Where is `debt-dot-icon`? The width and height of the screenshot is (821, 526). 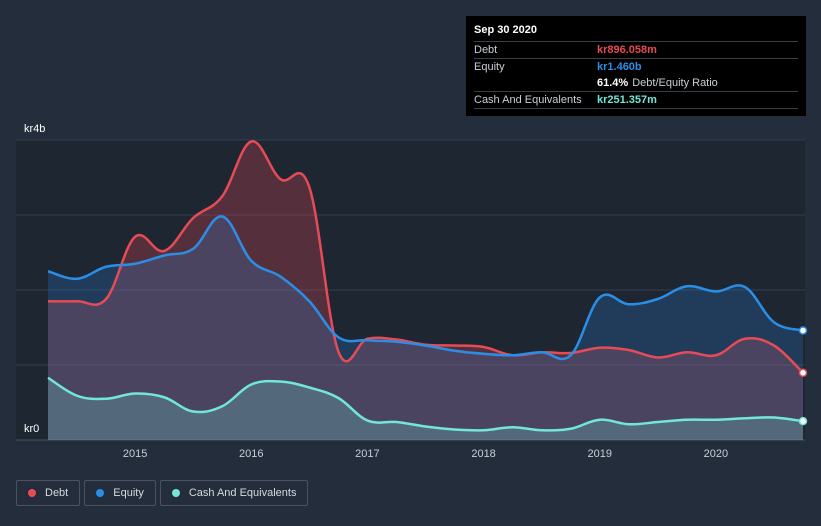
debt-dot-icon is located at coordinates (32, 493).